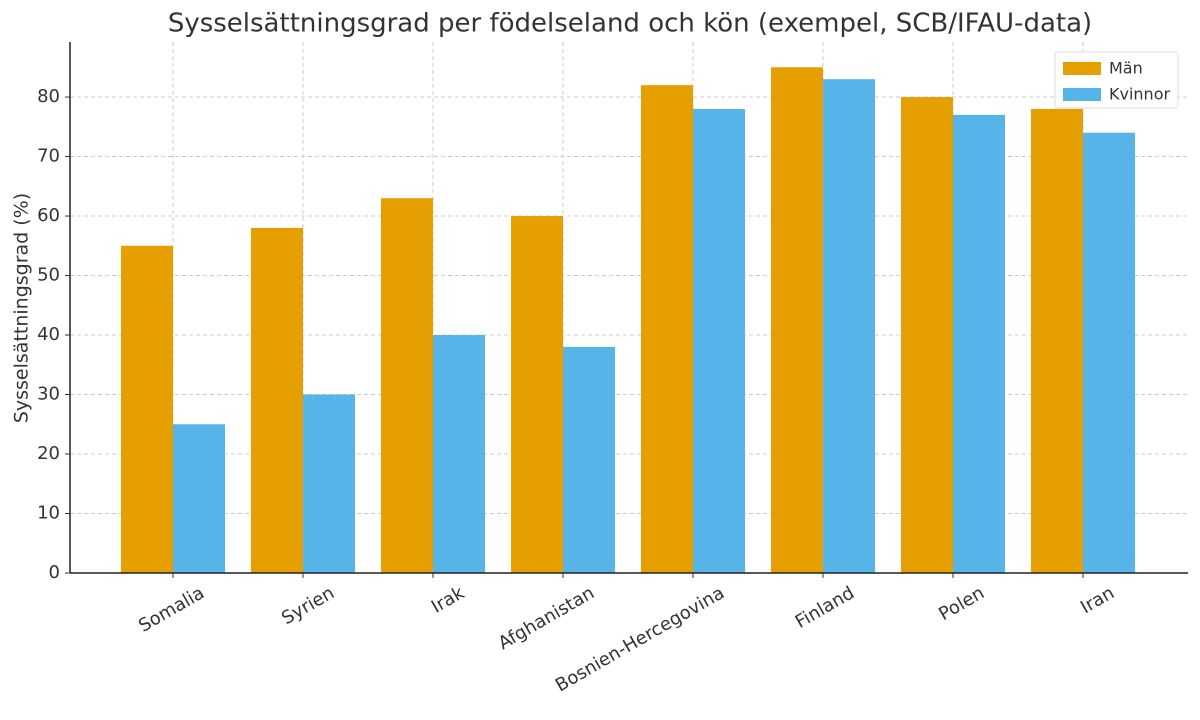 The image size is (1200, 720). Describe the element at coordinates (448, 600) in the screenshot. I see `x-tick-label: Irak` at that location.